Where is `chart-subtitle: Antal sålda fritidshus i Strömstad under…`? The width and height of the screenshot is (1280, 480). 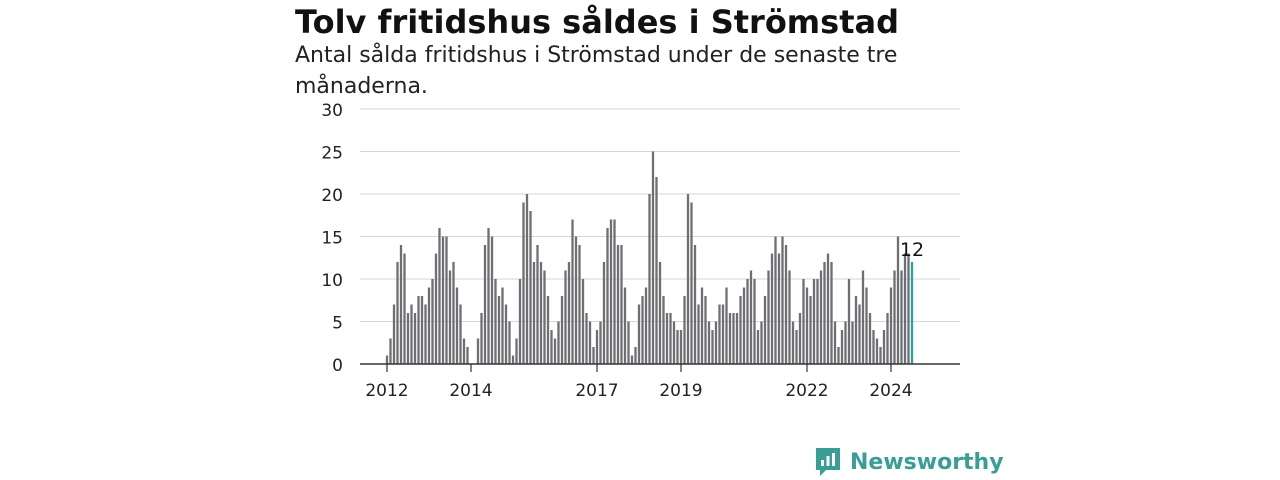
chart-subtitle: Antal sålda fritidshus i Strömstad under… is located at coordinates (596, 71).